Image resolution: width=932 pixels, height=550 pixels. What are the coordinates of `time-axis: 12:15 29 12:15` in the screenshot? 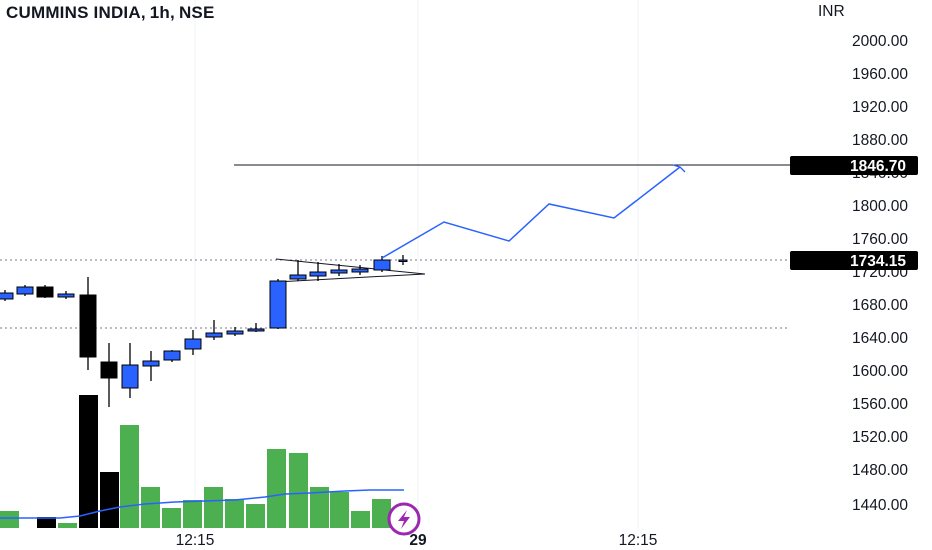 It's located at (417, 540).